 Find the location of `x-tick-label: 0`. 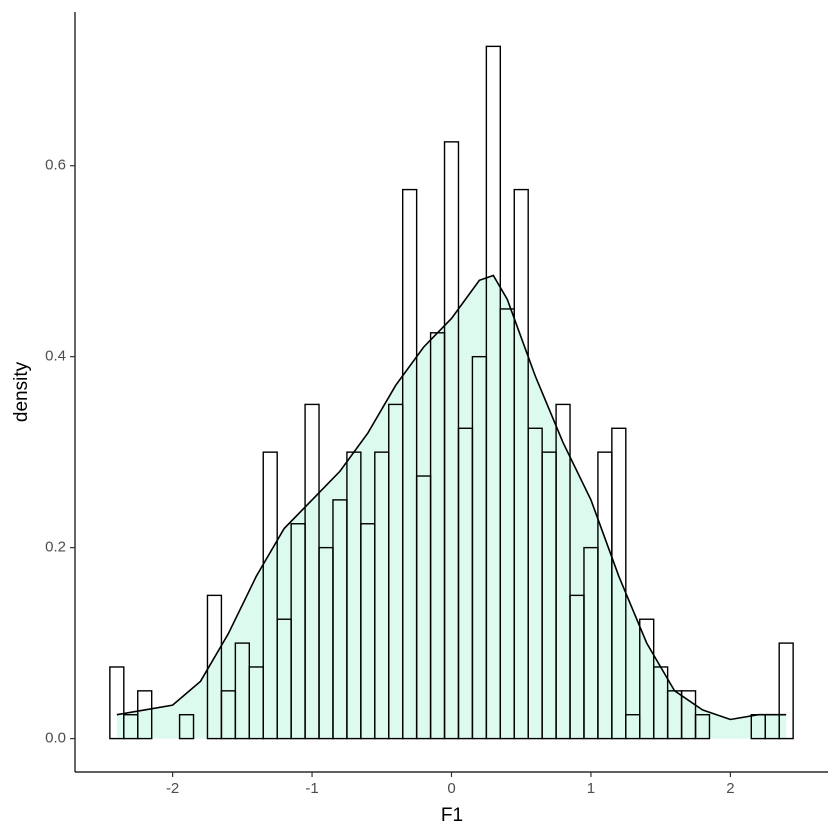

x-tick-label: 0 is located at coordinates (451, 788).